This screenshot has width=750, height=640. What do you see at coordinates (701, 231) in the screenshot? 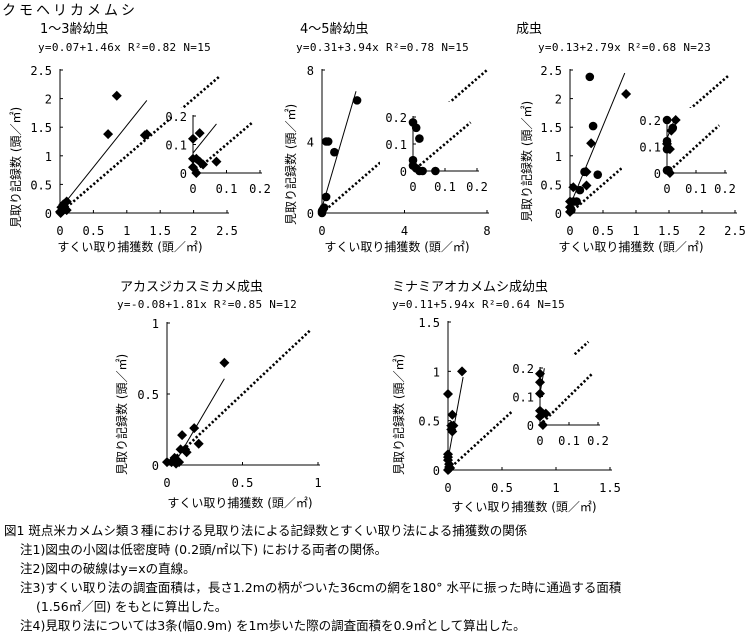
I see `chart-3-x-tick-label: 2` at bounding box center [701, 231].